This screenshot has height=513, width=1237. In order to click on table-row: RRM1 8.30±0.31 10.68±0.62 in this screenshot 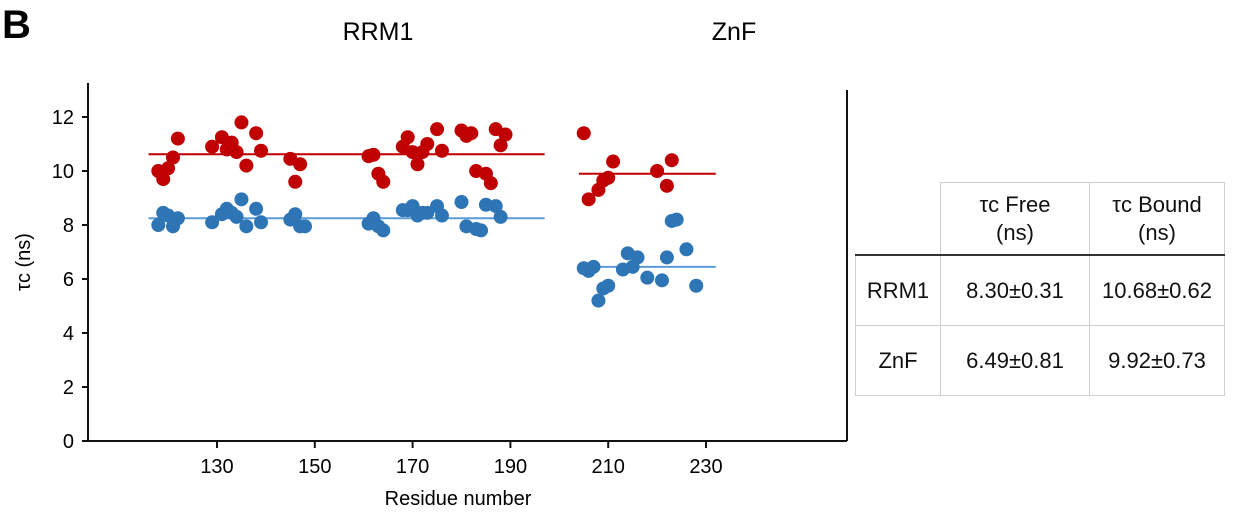, I will do `click(1040, 290)`.